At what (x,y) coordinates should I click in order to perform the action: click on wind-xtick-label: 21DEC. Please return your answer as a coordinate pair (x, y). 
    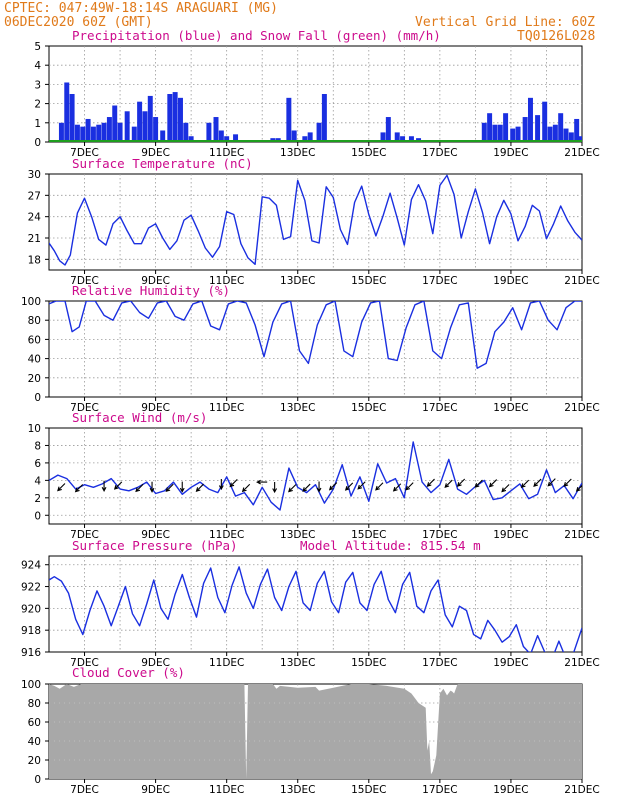
    Looking at the image, I should click on (581, 535).